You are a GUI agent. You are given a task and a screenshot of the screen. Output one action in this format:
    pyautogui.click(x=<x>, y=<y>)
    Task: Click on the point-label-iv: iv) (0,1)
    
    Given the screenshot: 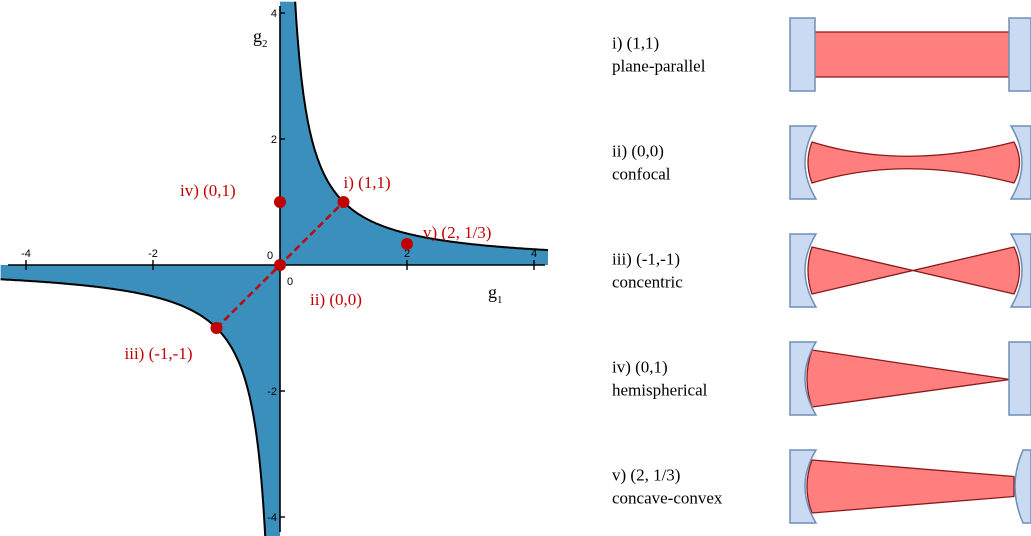 What is the action you would take?
    pyautogui.click(x=208, y=190)
    